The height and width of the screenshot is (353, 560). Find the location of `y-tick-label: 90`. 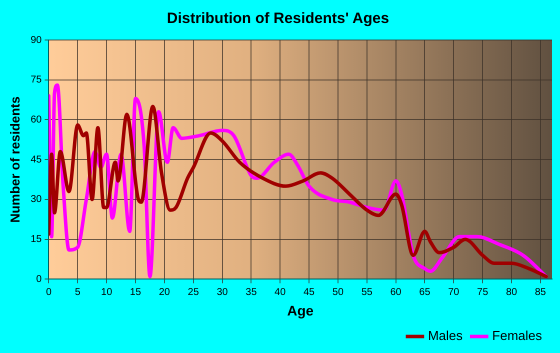

y-tick-label: 90 is located at coordinates (36, 40).